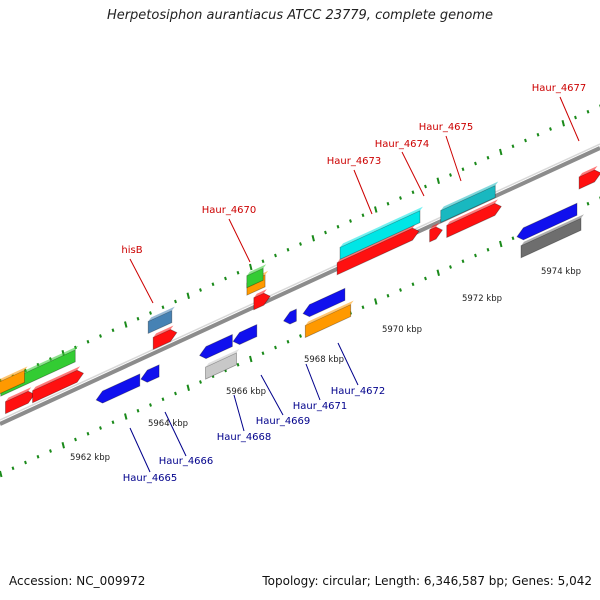  Describe the element at coordinates (561, 272) in the screenshot. I see `scale-tick-label: 5974 kbp` at that location.